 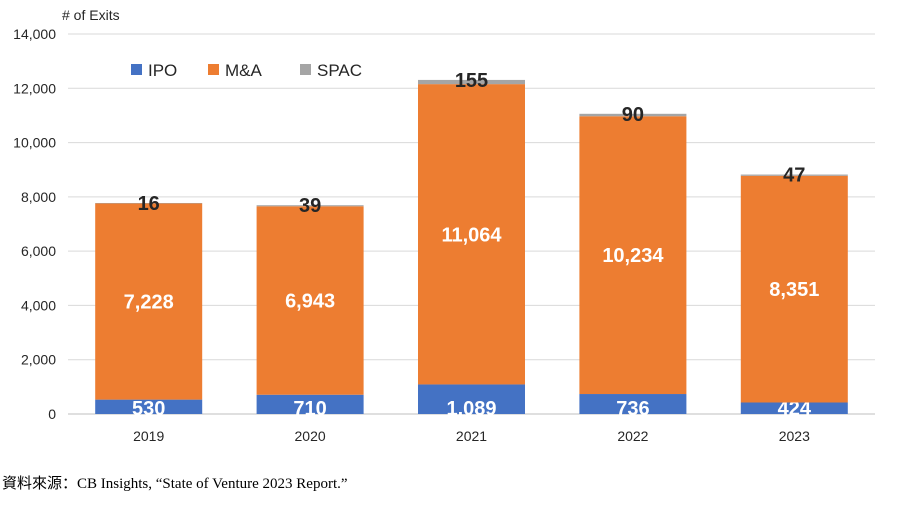 I want to click on y-tick-label: 4,000, so click(x=38, y=305).